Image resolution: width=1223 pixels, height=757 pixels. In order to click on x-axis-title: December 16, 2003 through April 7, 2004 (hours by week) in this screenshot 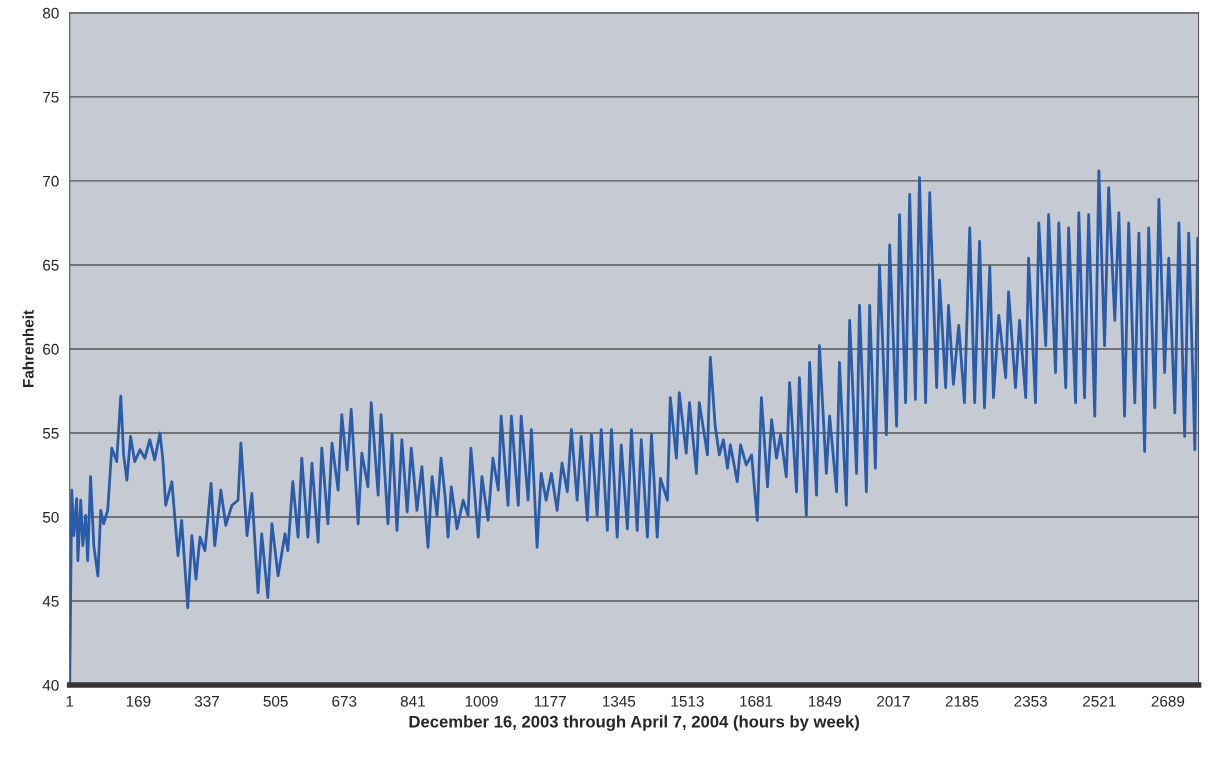, I will do `click(634, 723)`.